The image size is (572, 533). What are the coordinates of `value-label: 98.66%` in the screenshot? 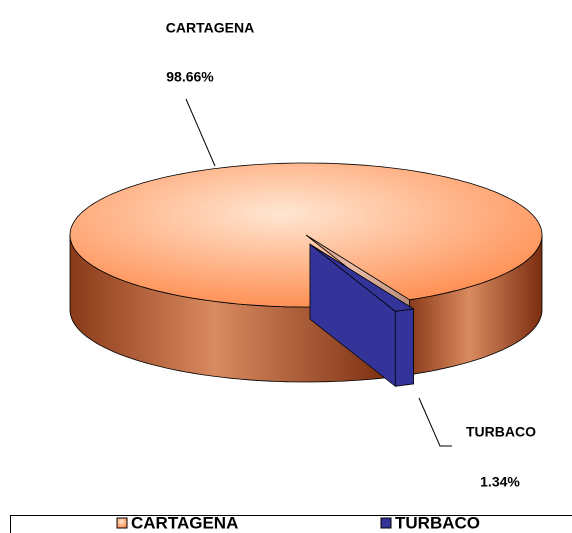 It's located at (190, 77).